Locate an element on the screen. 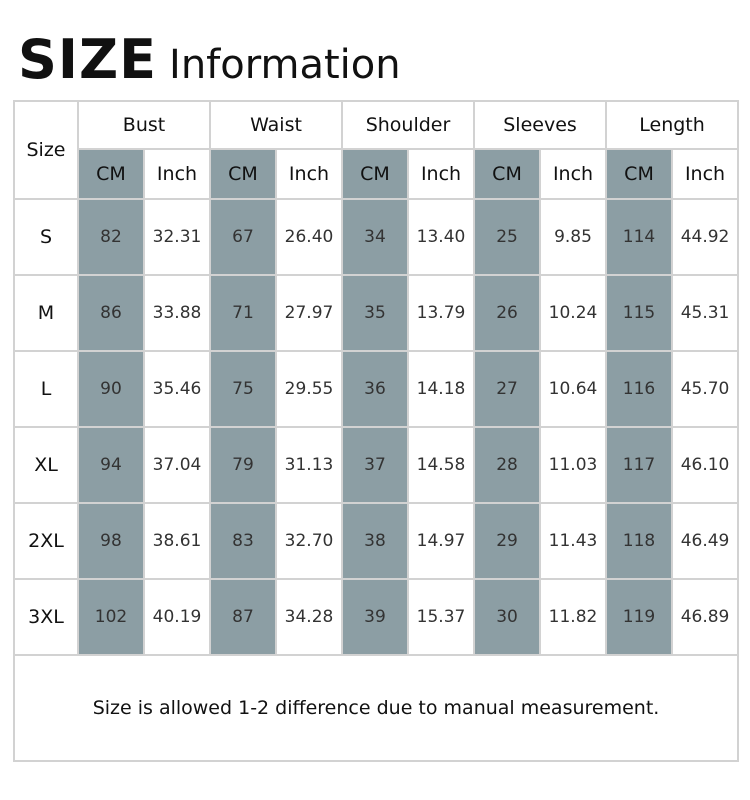 The width and height of the screenshot is (750, 800). value-cell: 82 is located at coordinates (111, 237).